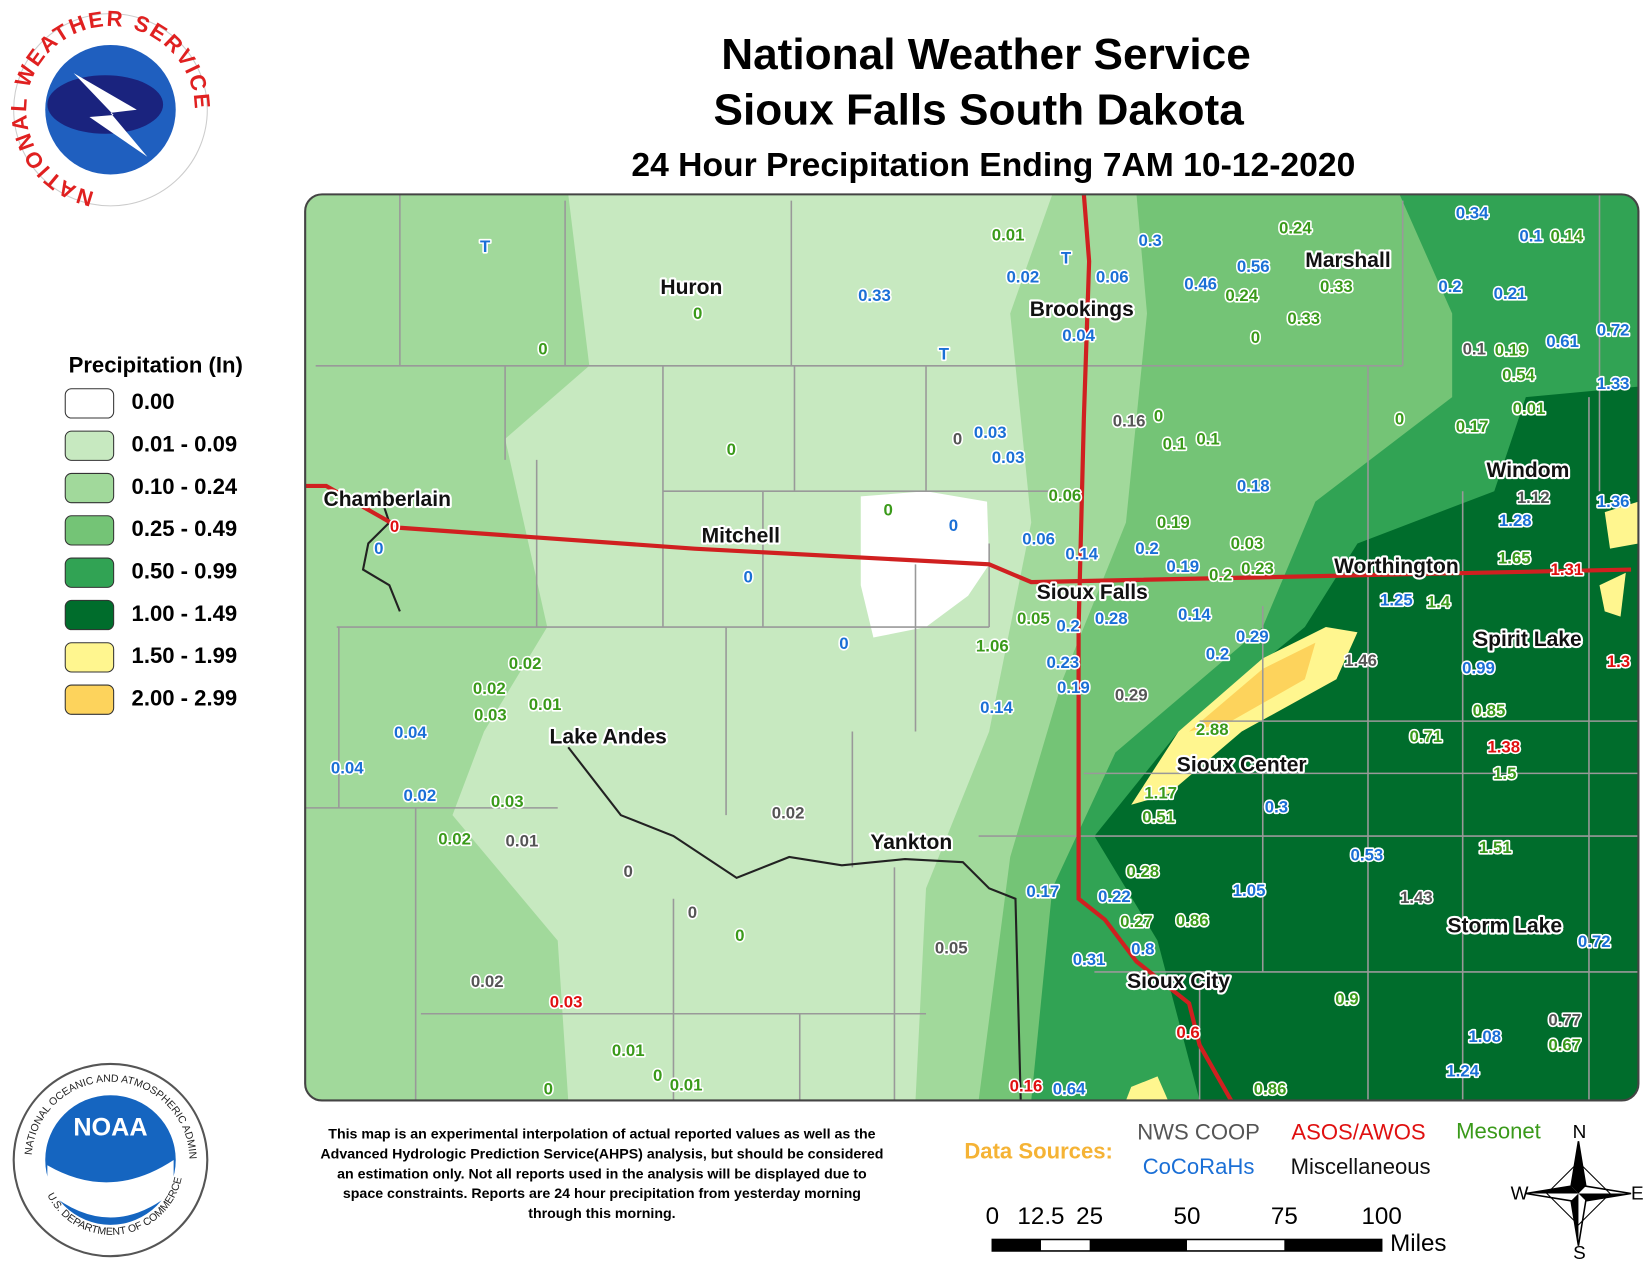 The width and height of the screenshot is (1650, 1280). Describe the element at coordinates (110, 115) in the screenshot. I see `logo-bolt` at that location.